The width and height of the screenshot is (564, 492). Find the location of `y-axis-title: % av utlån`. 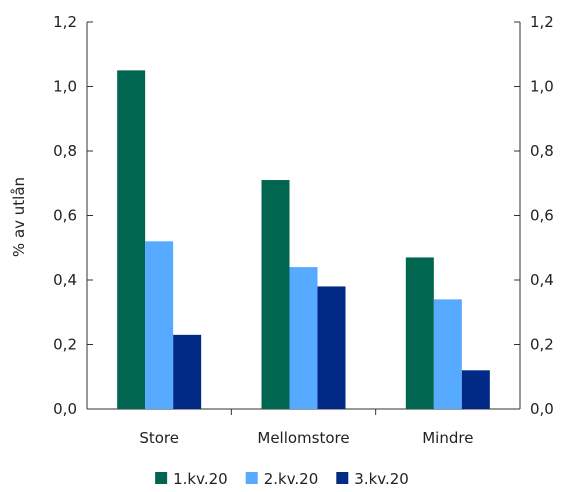

y-axis-title: % av utlån is located at coordinates (19, 217).